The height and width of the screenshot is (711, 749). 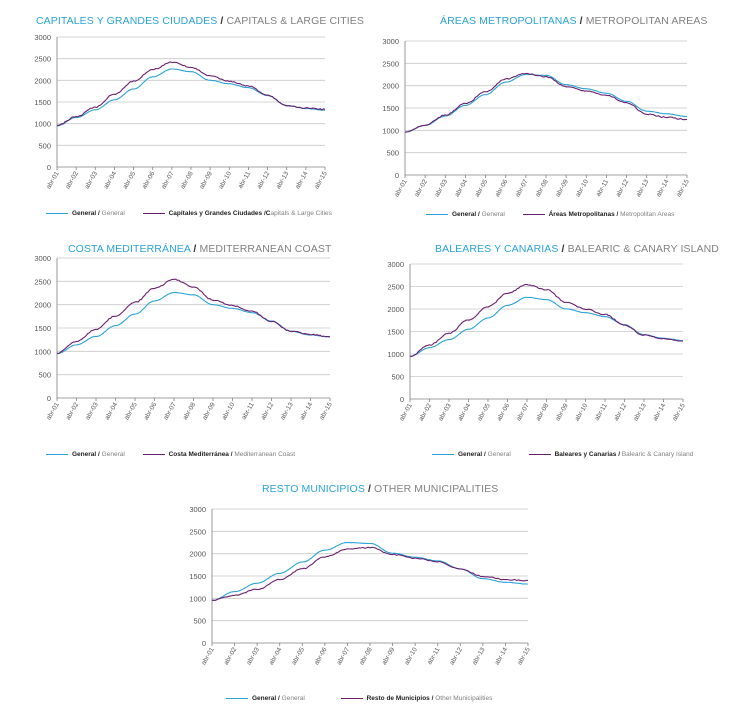 What do you see at coordinates (522, 188) in the screenshot?
I see `x-tick-label: abr-07` at bounding box center [522, 188].